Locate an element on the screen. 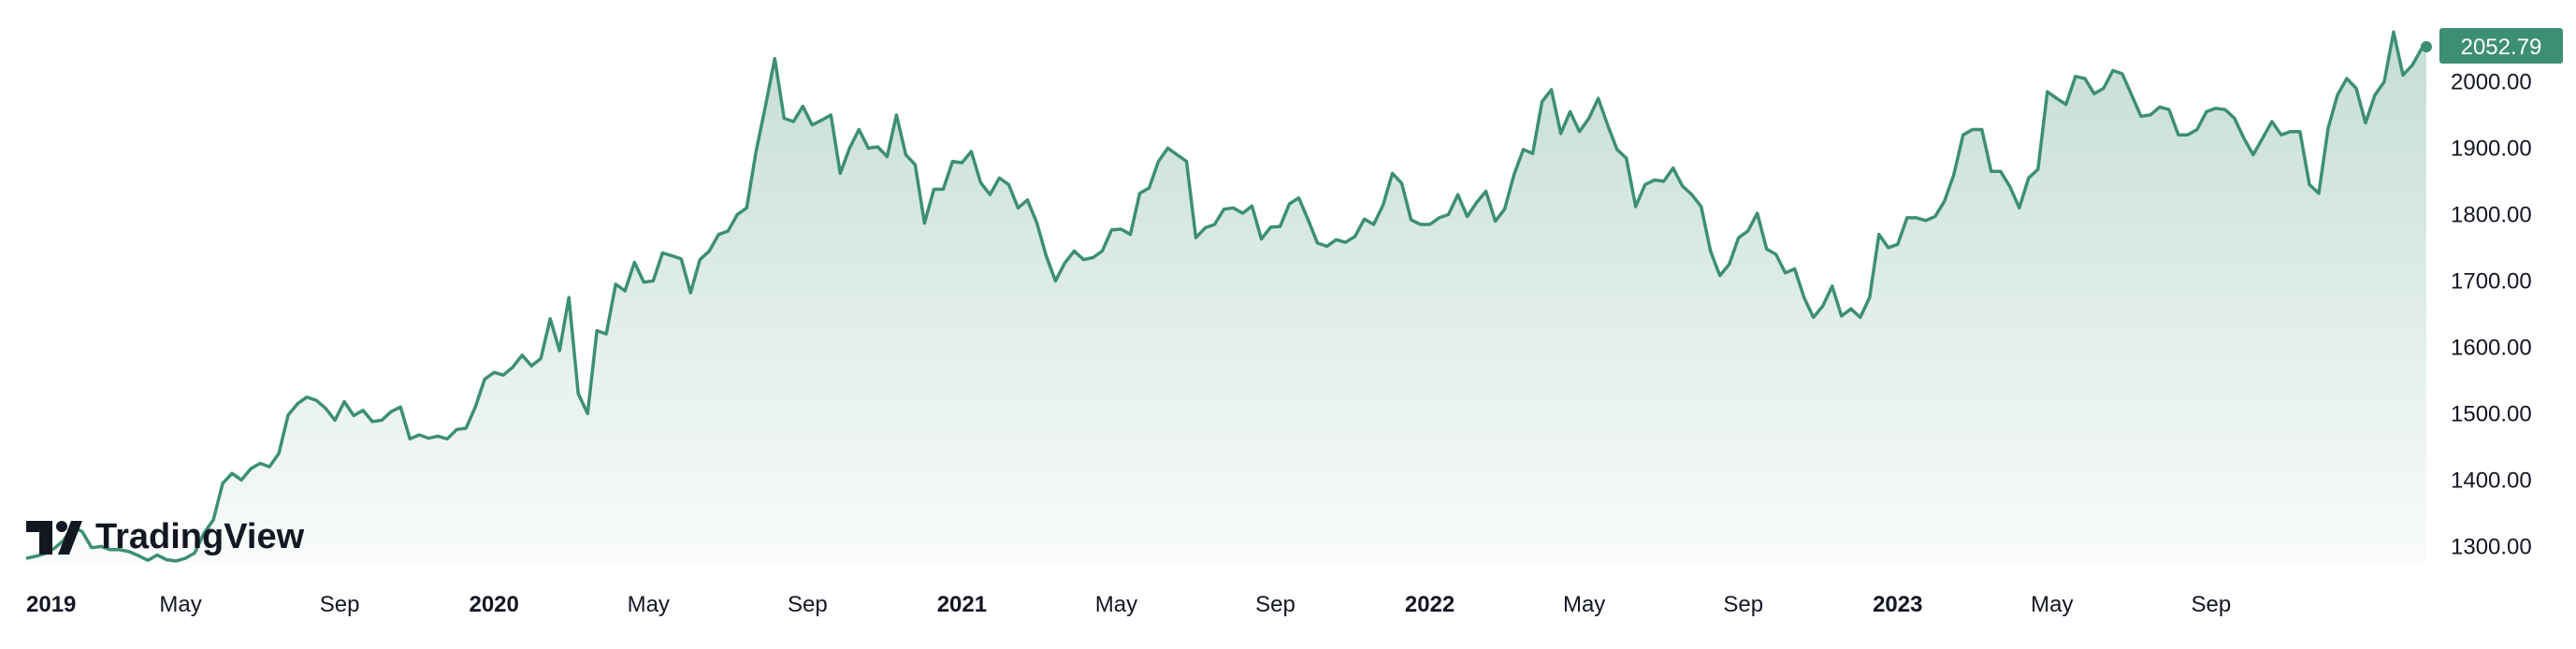 This screenshot has height=649, width=2576. x-tick-label: 2022 is located at coordinates (1429, 604).